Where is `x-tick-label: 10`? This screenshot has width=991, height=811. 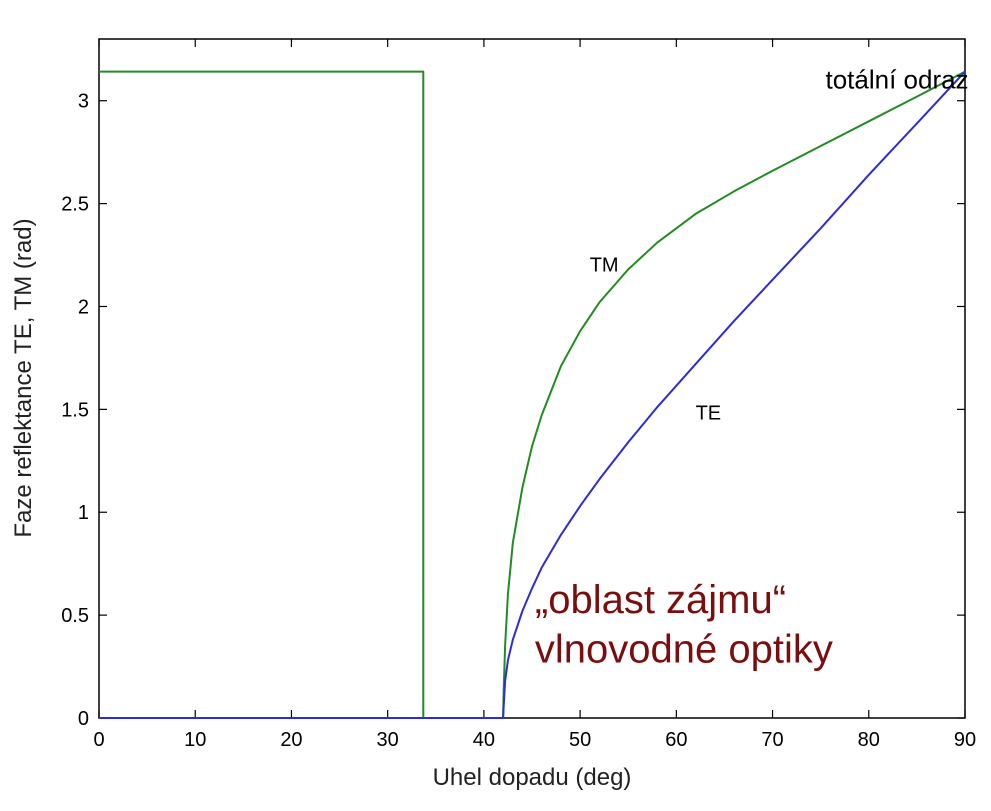 x-tick-label: 10 is located at coordinates (195, 740).